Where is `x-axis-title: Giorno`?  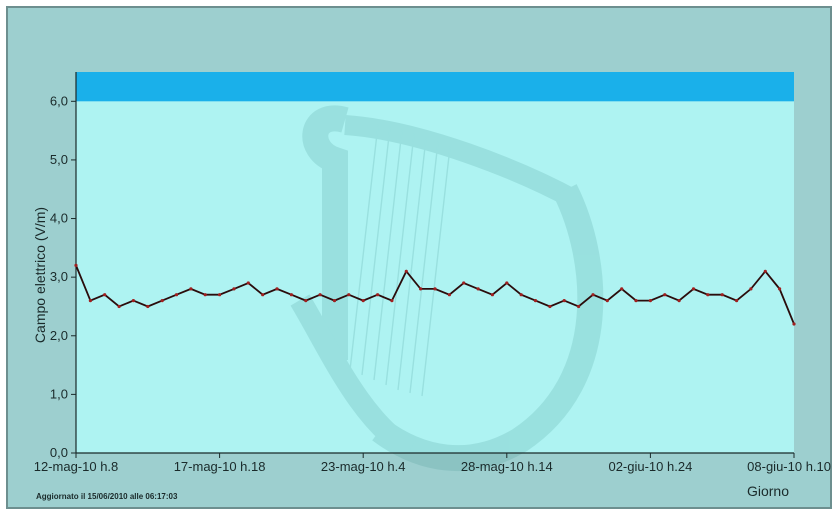 x-axis-title: Giorno is located at coordinates (768, 491).